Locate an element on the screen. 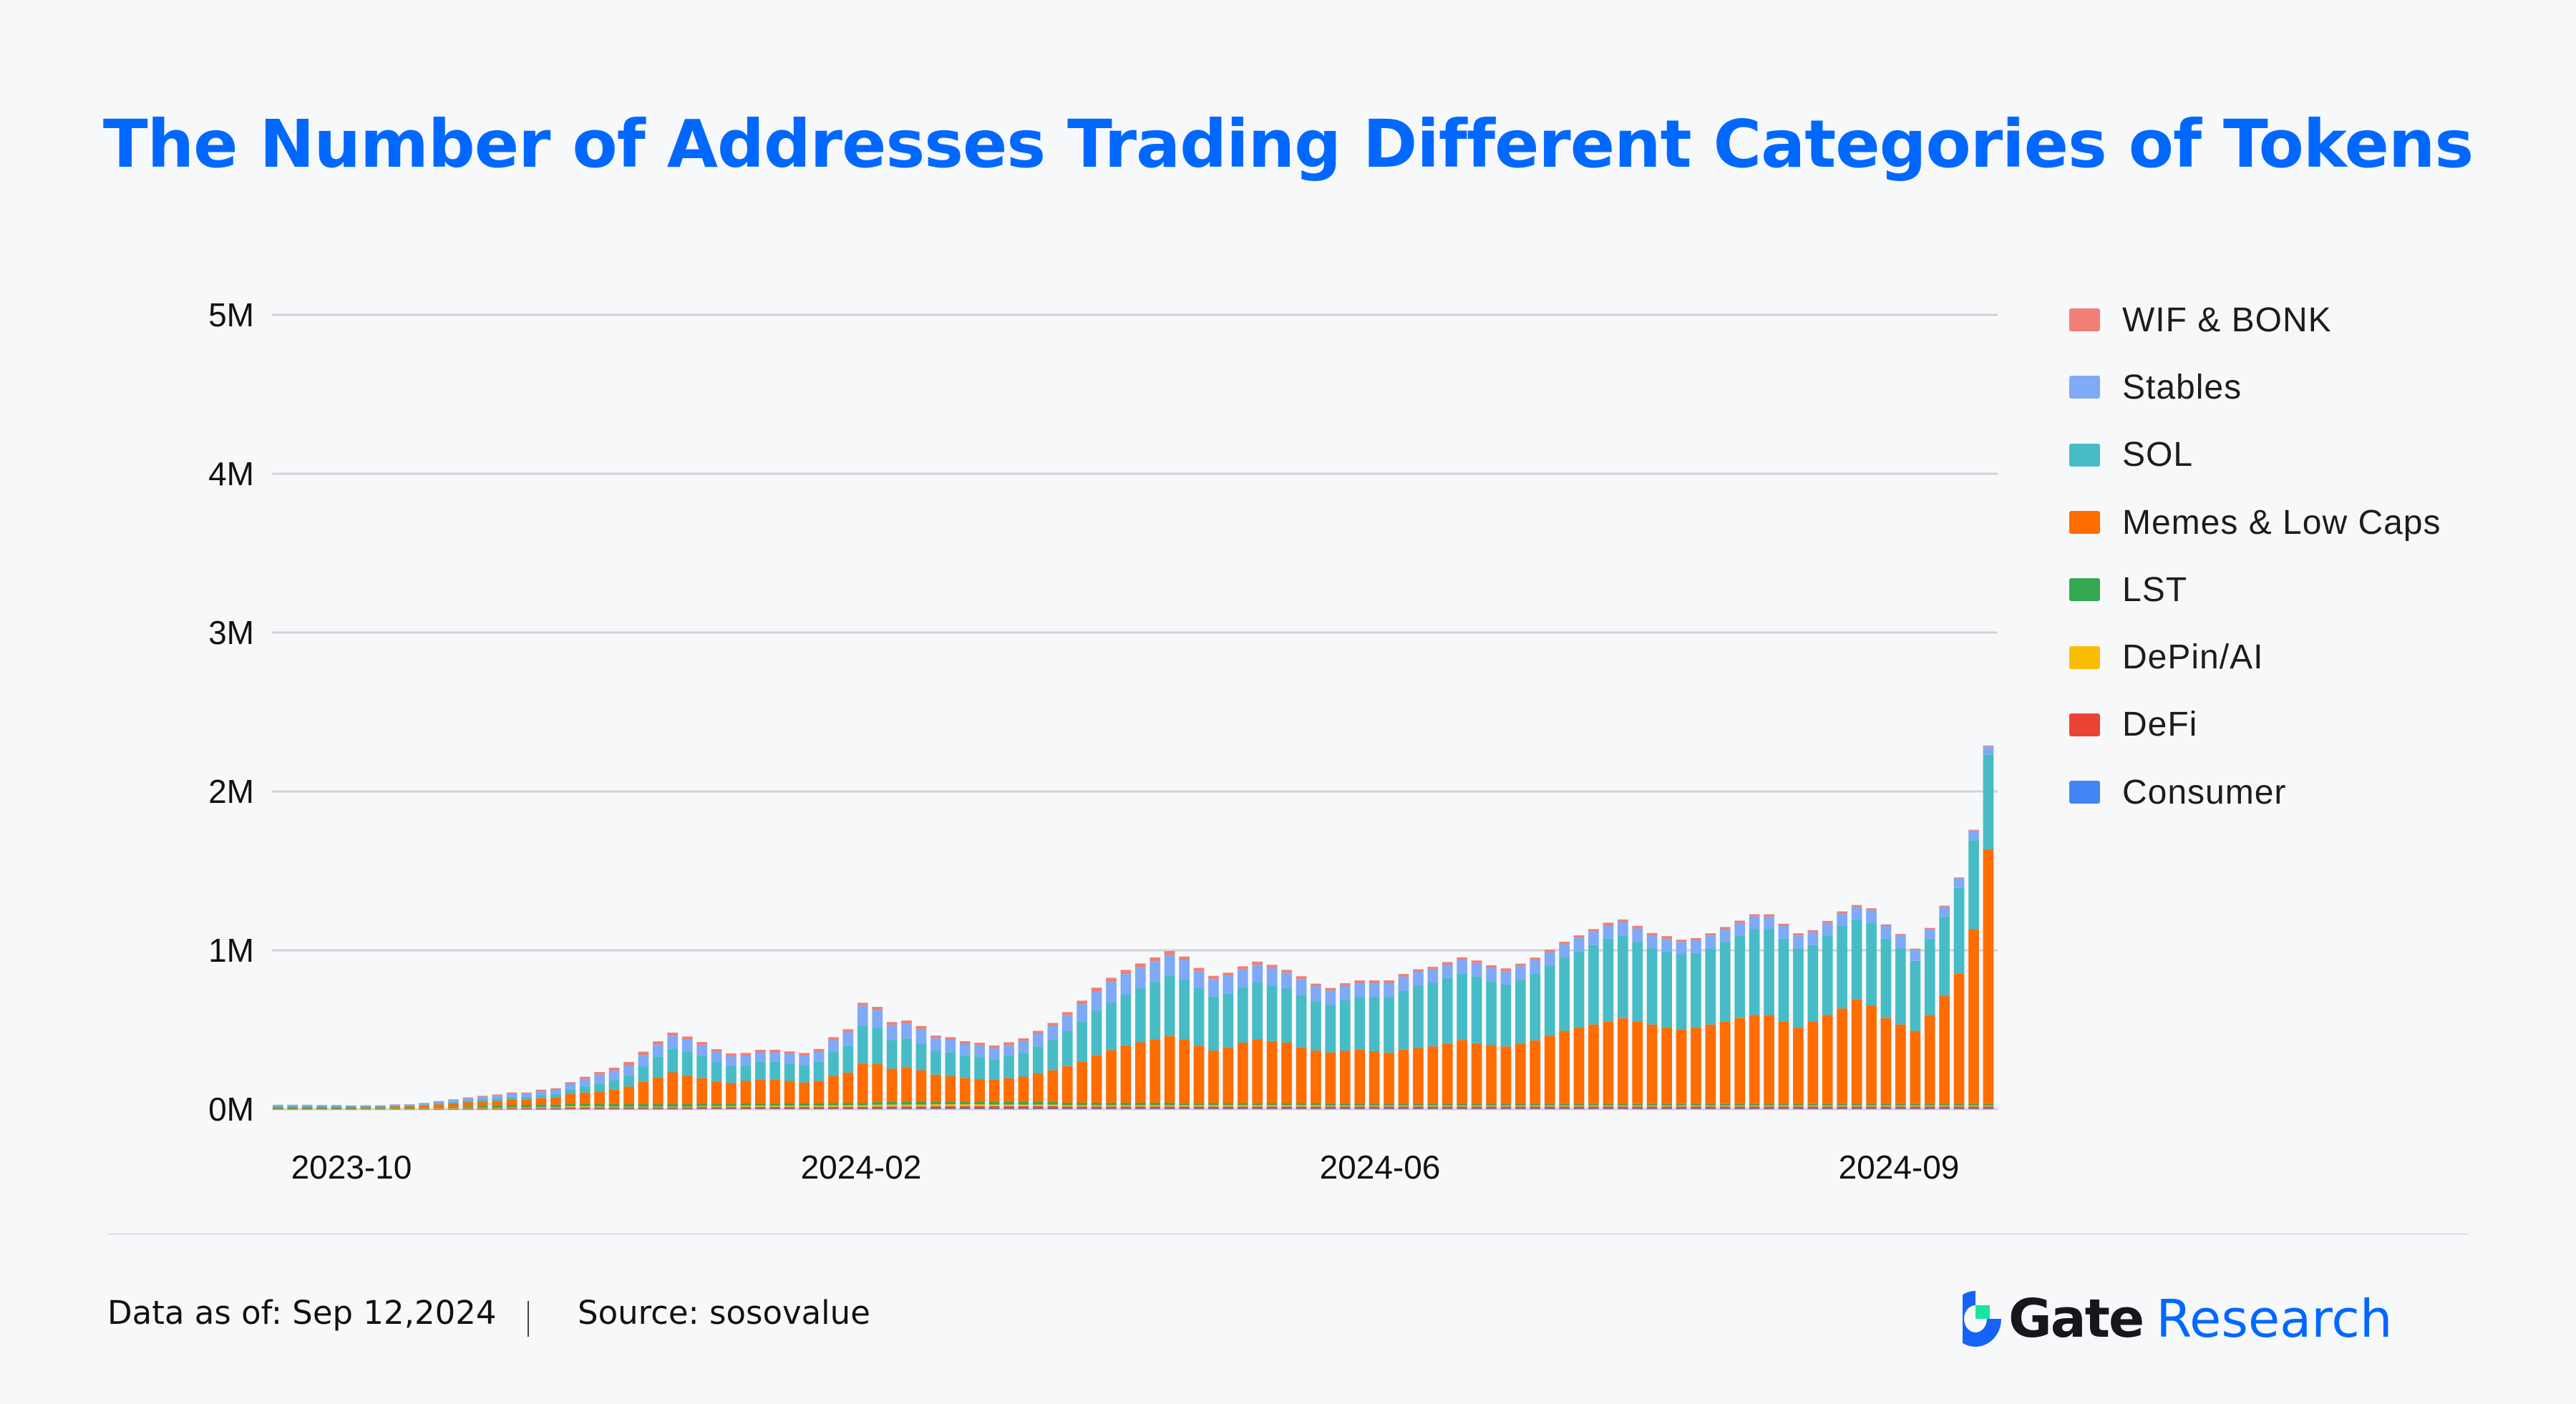  gate-research-brand: Gate Research is located at coordinates (2178, 1319).